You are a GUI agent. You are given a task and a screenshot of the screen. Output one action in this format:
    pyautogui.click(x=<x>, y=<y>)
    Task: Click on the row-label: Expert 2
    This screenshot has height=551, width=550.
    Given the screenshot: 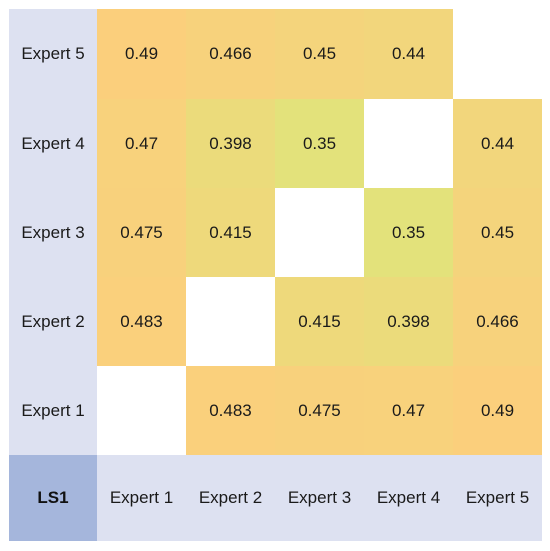 What is the action you would take?
    pyautogui.click(x=53, y=321)
    